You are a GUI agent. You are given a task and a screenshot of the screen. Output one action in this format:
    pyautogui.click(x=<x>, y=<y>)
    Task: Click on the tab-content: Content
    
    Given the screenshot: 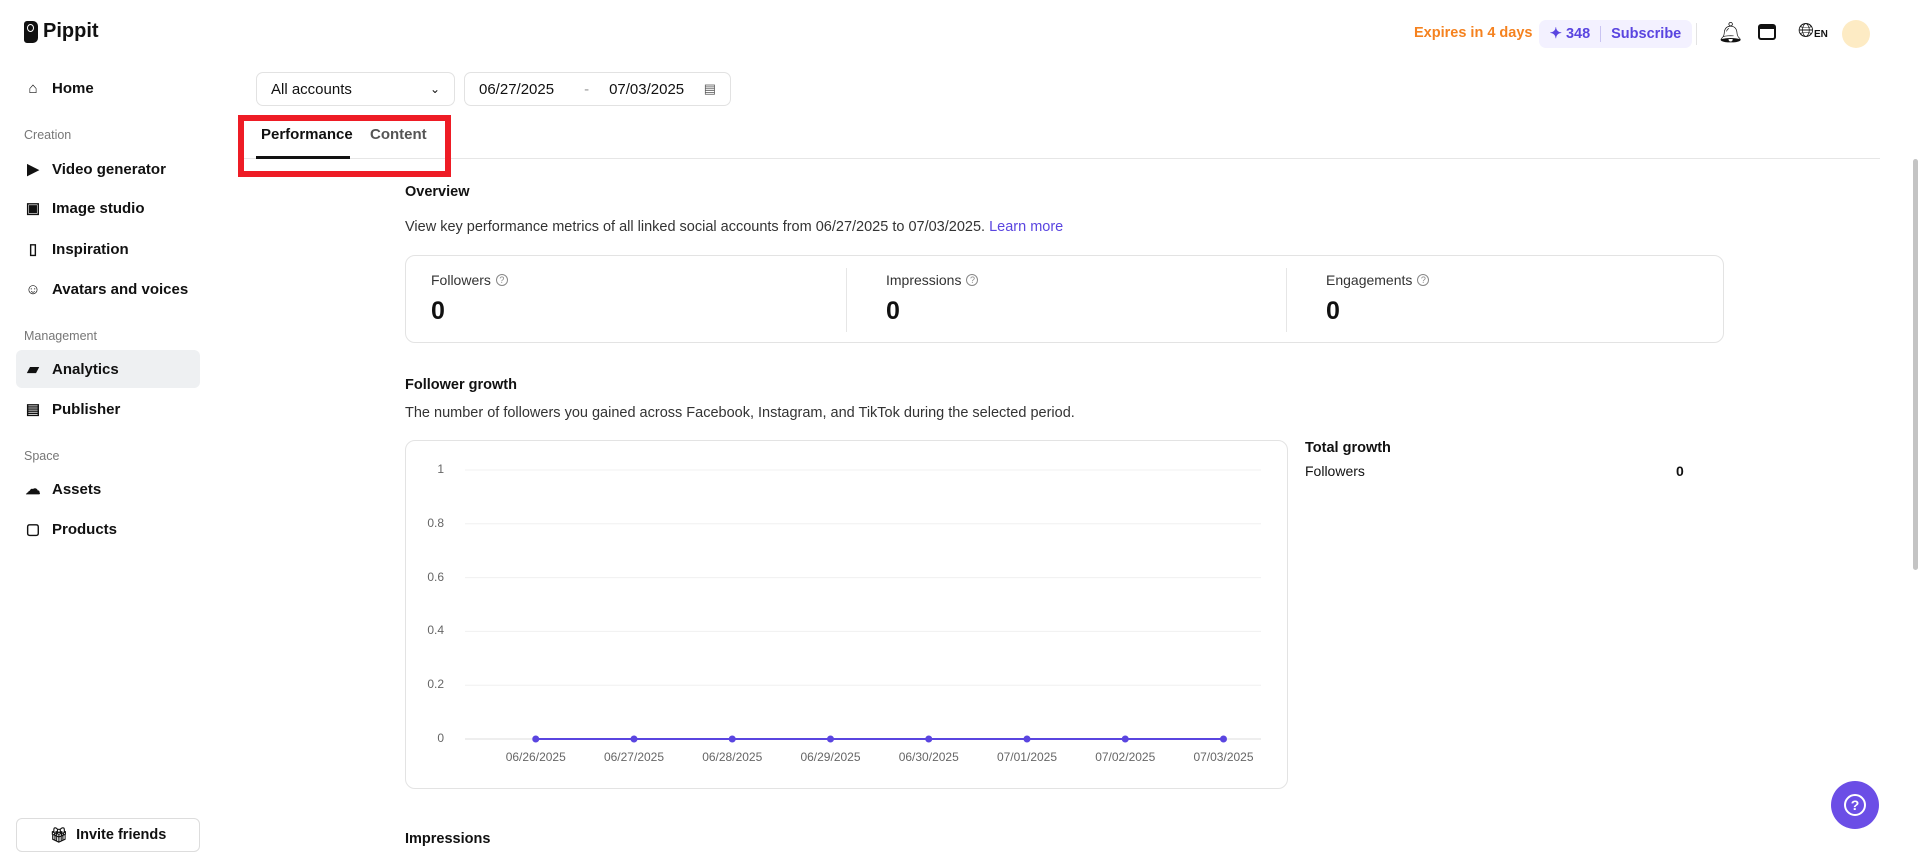 What is the action you would take?
    pyautogui.click(x=398, y=134)
    